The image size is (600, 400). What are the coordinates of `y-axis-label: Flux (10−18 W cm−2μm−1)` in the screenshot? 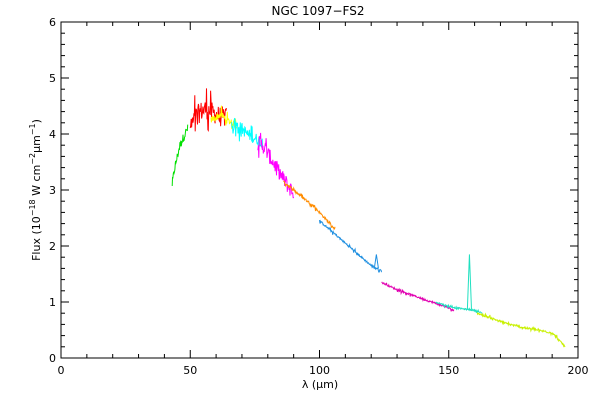 It's located at (35, 190).